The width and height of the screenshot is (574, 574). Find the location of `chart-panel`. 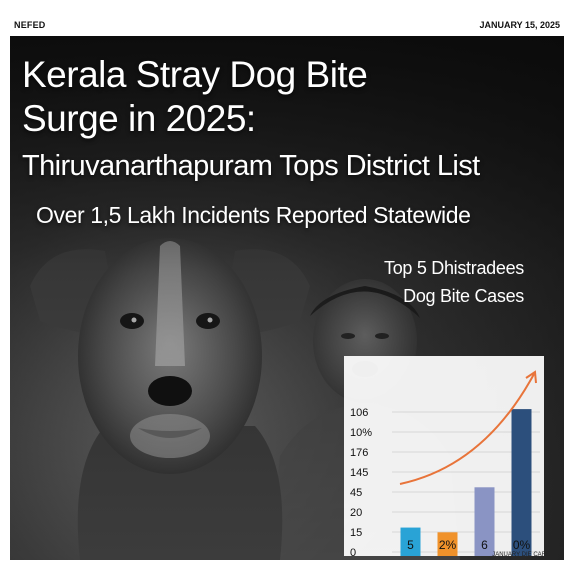

chart-panel is located at coordinates (444, 456).